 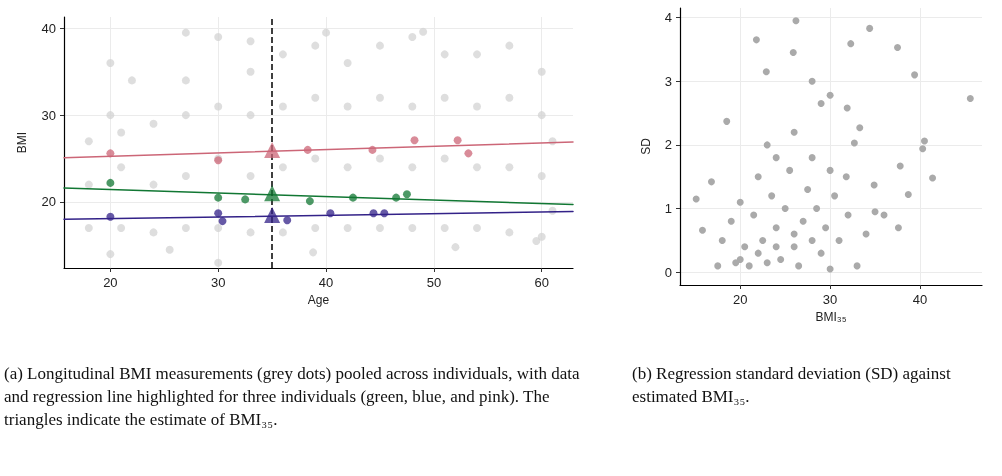 I want to click on y-tick-label: 30, so click(x=48, y=115).